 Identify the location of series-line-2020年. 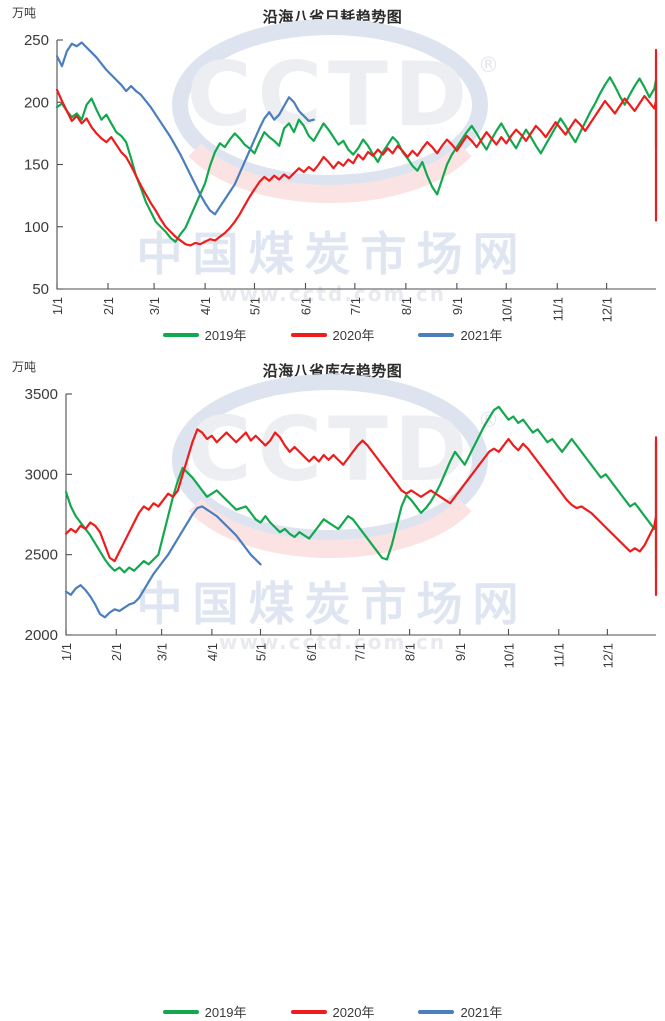
(361, 512).